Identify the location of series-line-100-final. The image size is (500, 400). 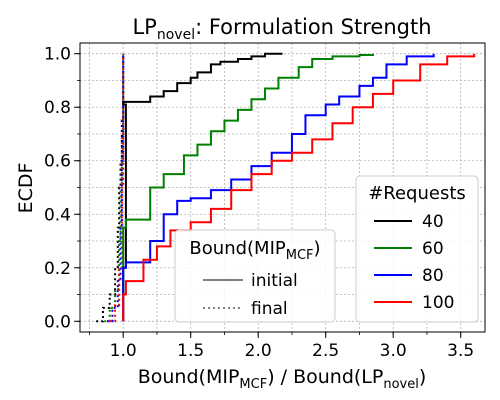
(117, 188).